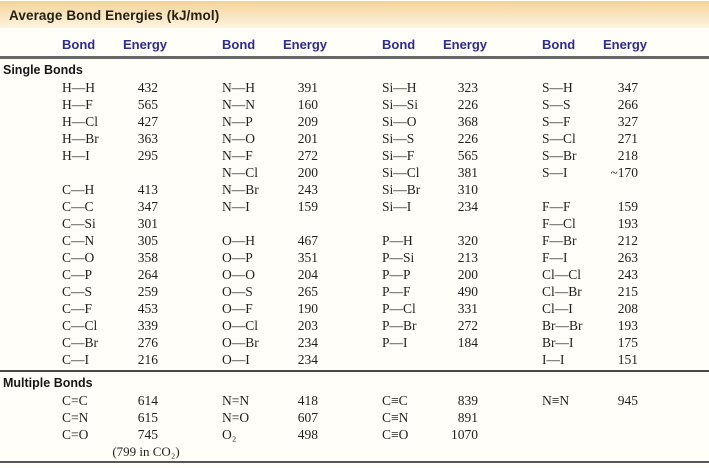 The height and width of the screenshot is (468, 709). Describe the element at coordinates (467, 417) in the screenshot. I see `energy-cell: 891` at that location.